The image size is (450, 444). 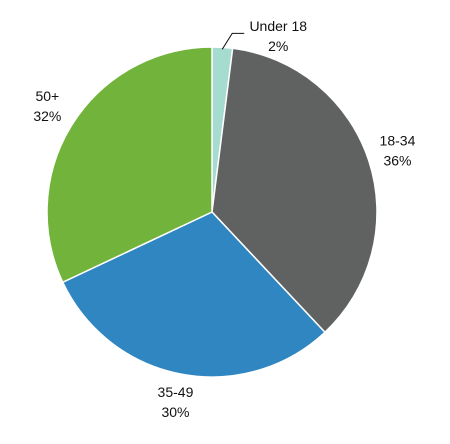 What do you see at coordinates (47, 116) in the screenshot?
I see `slice-value-label: 32%` at bounding box center [47, 116].